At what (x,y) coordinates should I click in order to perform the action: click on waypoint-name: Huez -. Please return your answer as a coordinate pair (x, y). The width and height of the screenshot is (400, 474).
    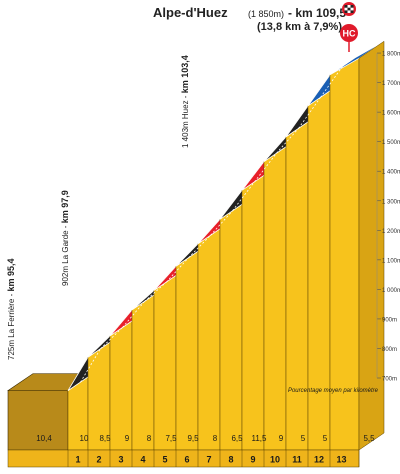
    Looking at the image, I should click on (185, 106).